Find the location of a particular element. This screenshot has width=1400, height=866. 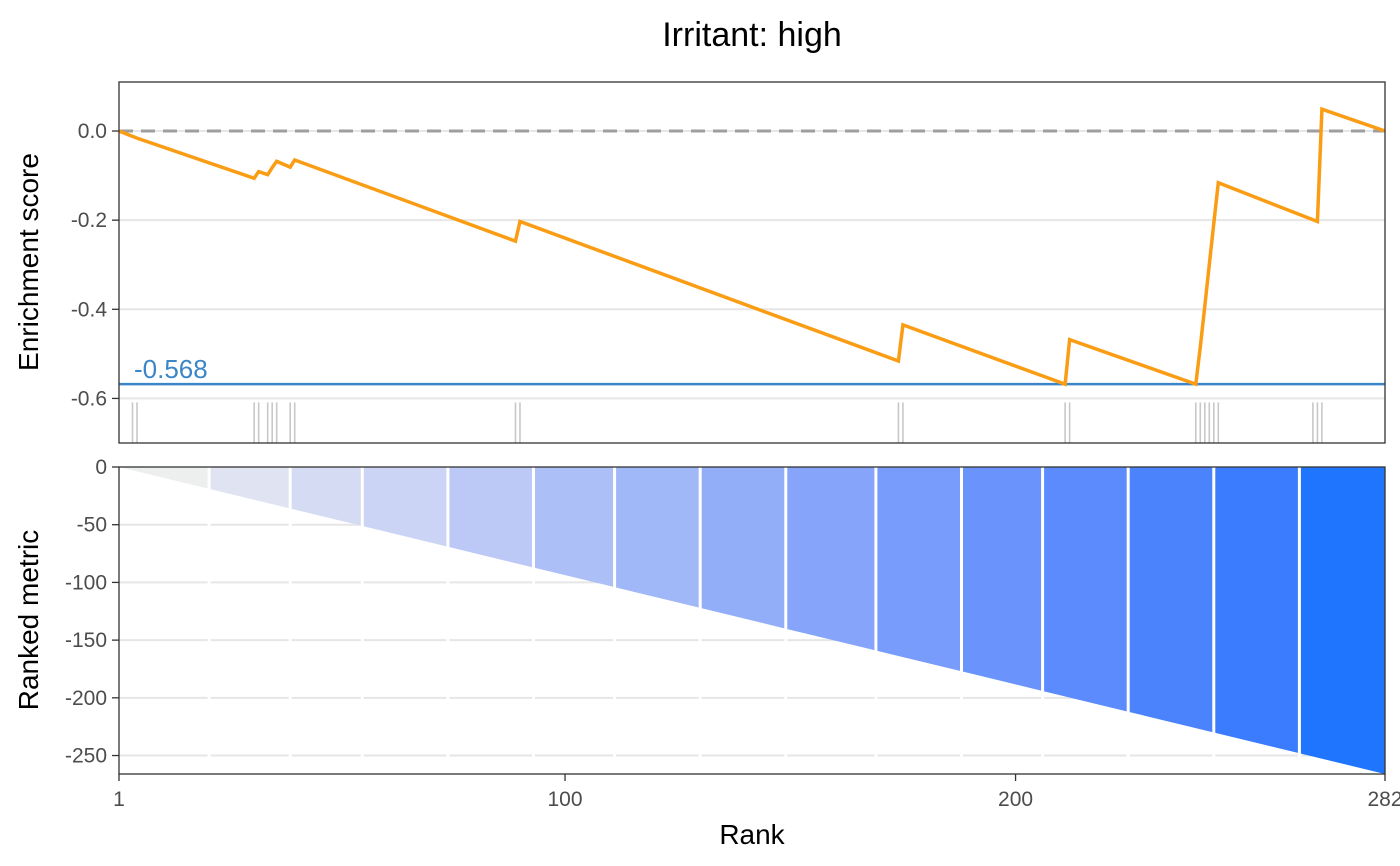

y-tick-label: 0.0 is located at coordinates (92, 131).